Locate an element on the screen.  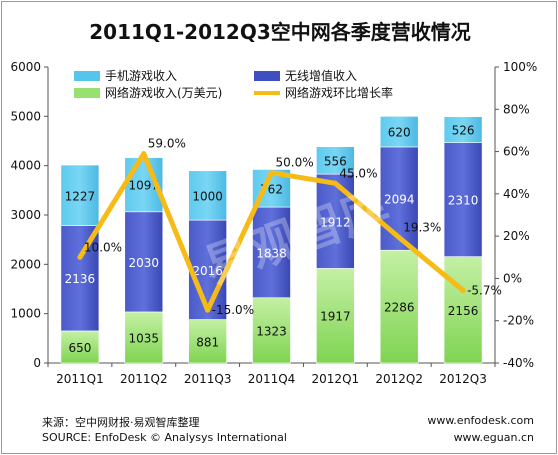
bar-value-label: 620 is located at coordinates (399, 133).